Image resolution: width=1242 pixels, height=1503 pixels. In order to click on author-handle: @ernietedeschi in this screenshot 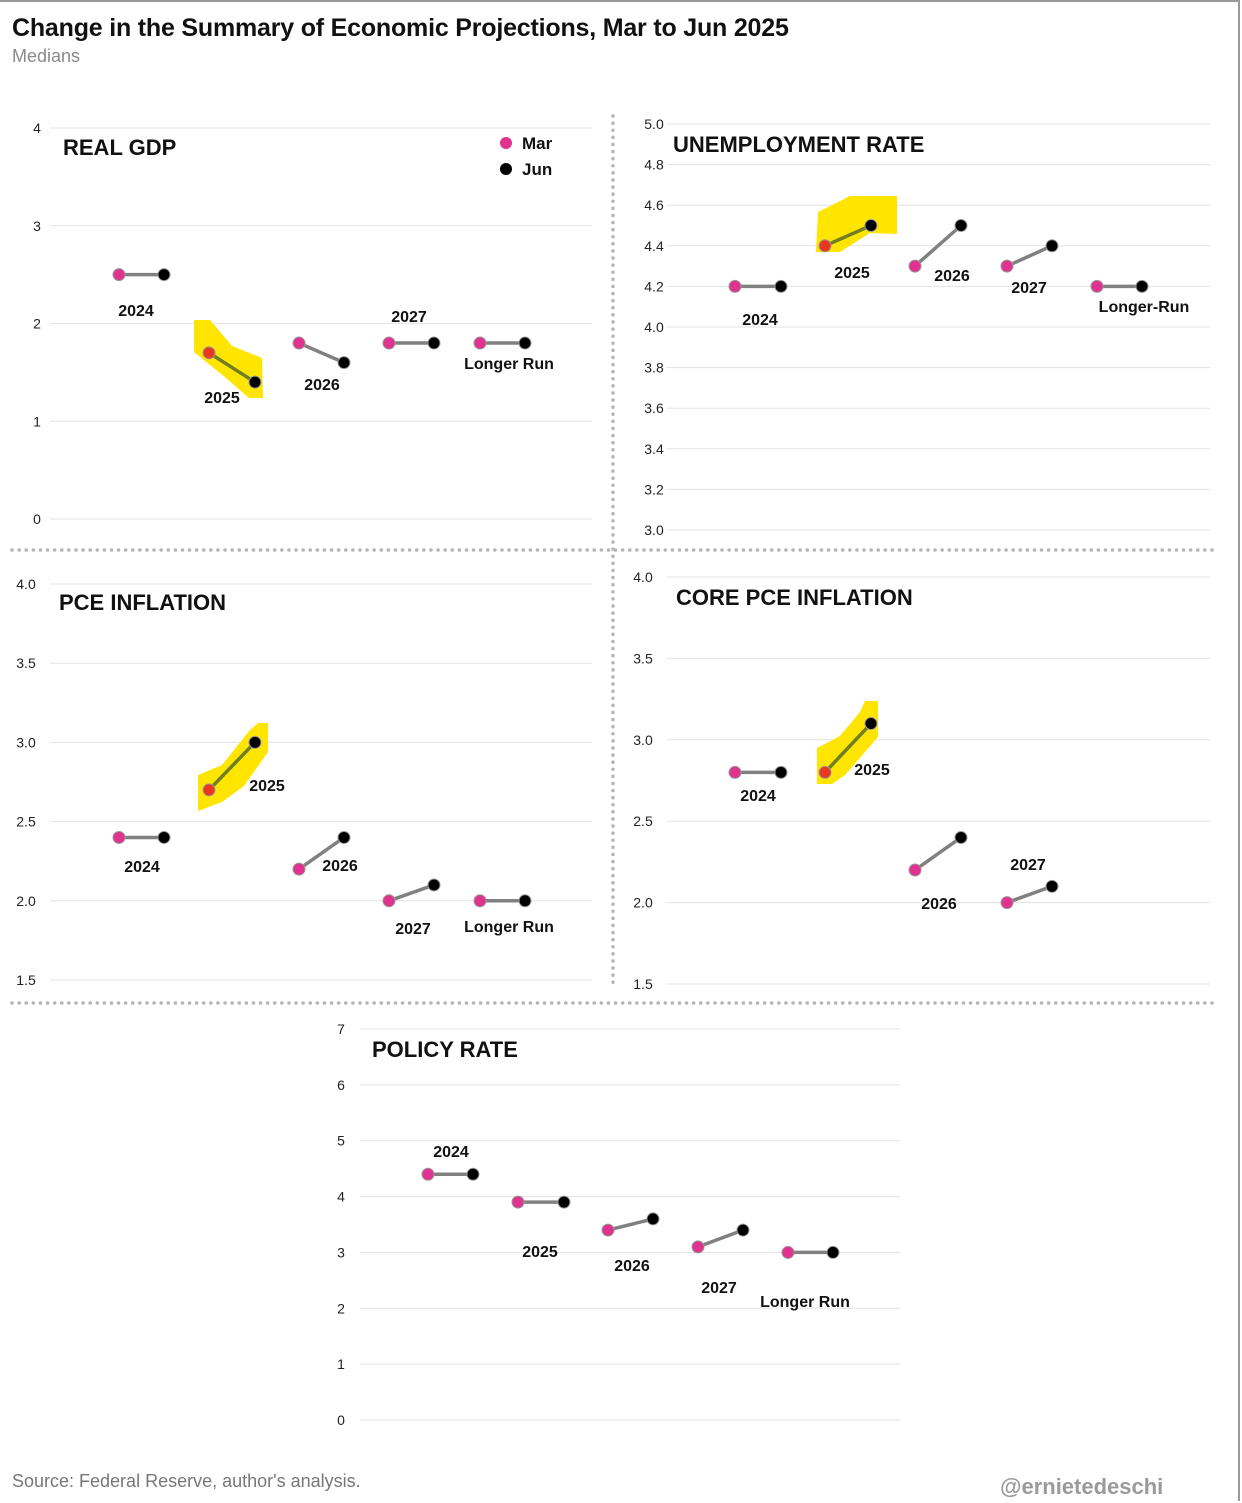, I will do `click(1082, 1486)`.